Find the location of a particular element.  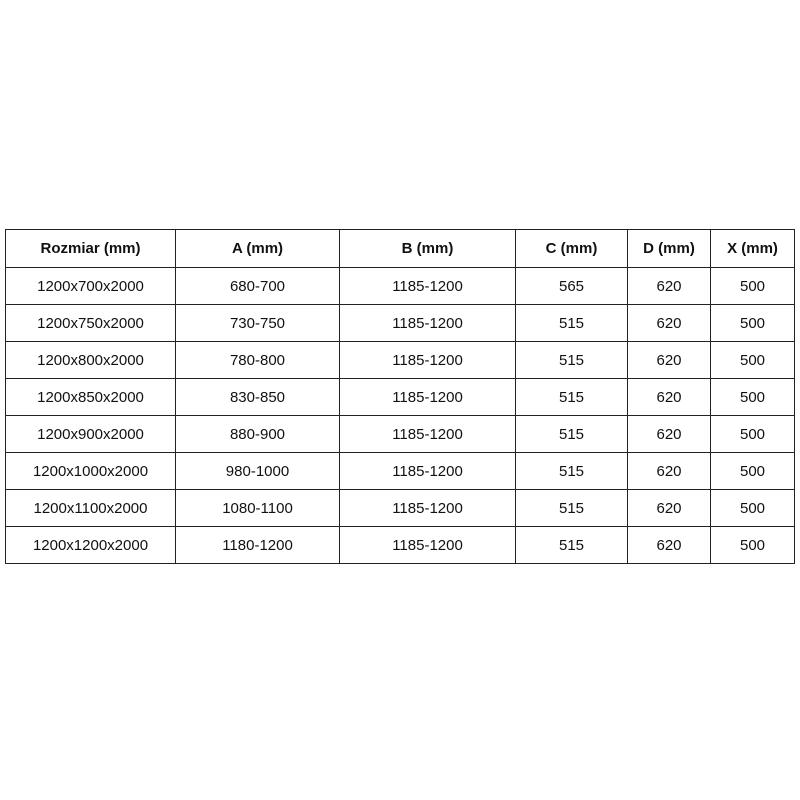

table-cell: 780-800 is located at coordinates (257, 360).